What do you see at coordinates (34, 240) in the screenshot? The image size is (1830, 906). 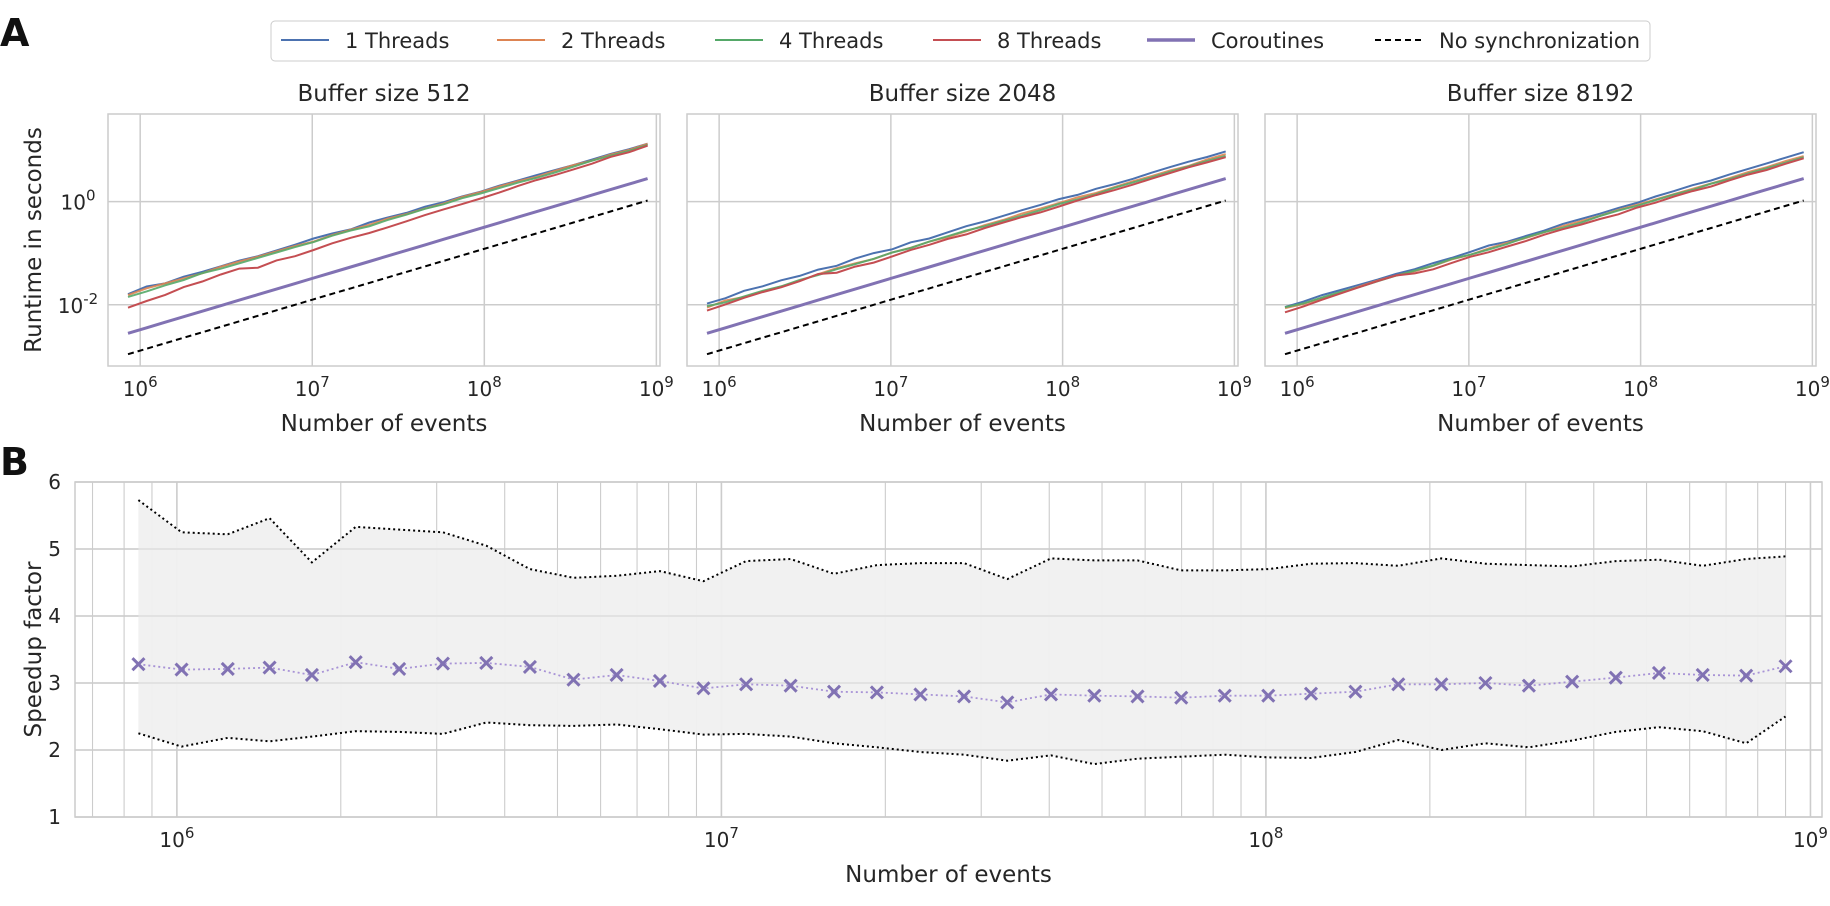 I see `y-axis-label: Runtime in seconds` at bounding box center [34, 240].